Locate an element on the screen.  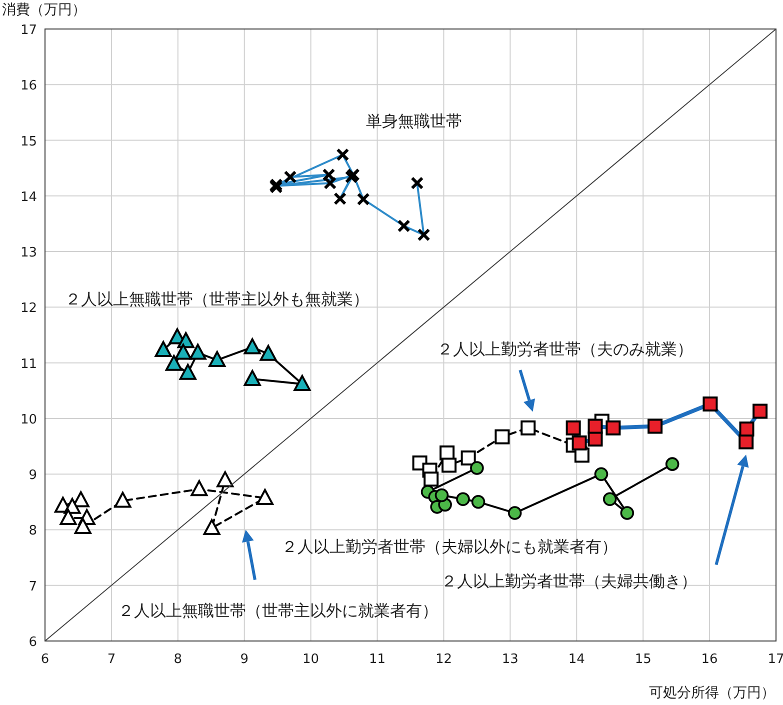
y-axis-title: 消費（万円） is located at coordinates (44, 10).